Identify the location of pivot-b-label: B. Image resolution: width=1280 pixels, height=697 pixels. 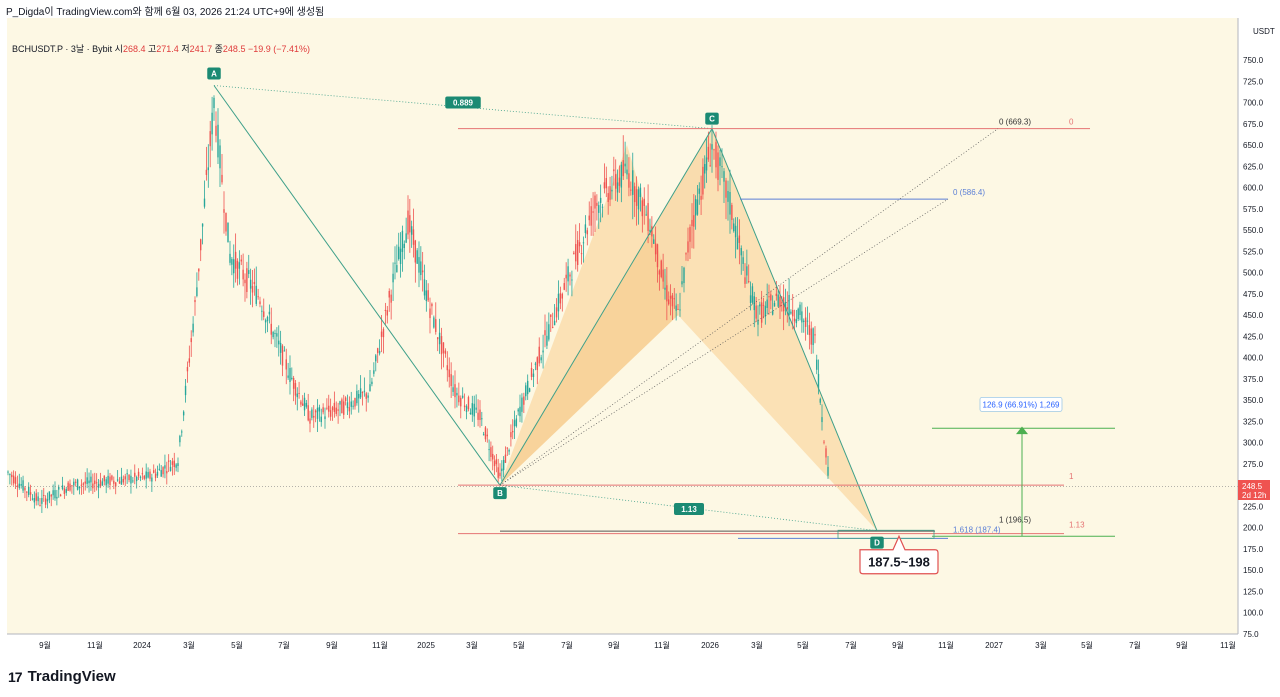
(500, 493).